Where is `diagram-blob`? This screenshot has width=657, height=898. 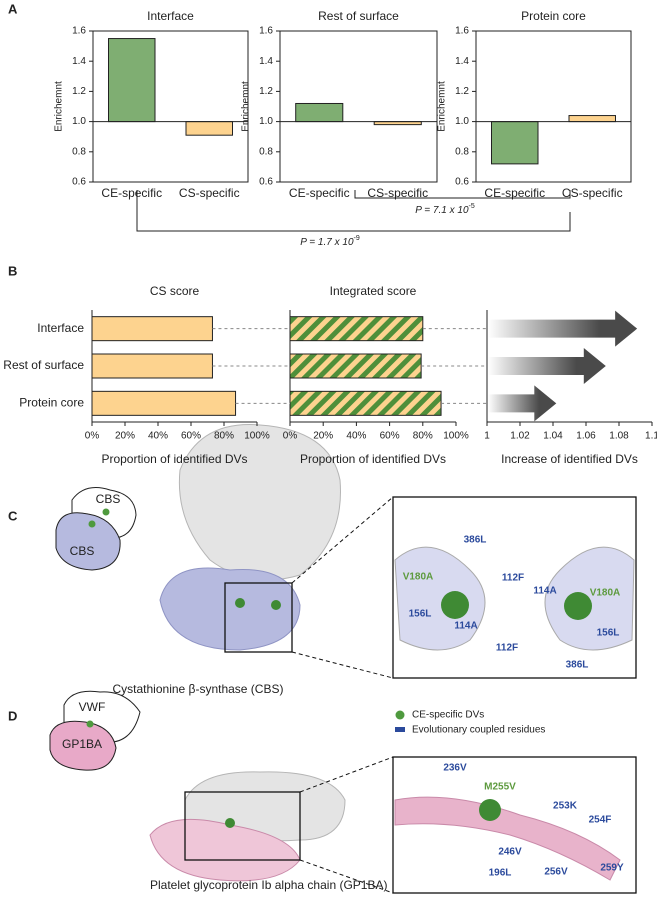
diagram-blob is located at coordinates (88, 541).